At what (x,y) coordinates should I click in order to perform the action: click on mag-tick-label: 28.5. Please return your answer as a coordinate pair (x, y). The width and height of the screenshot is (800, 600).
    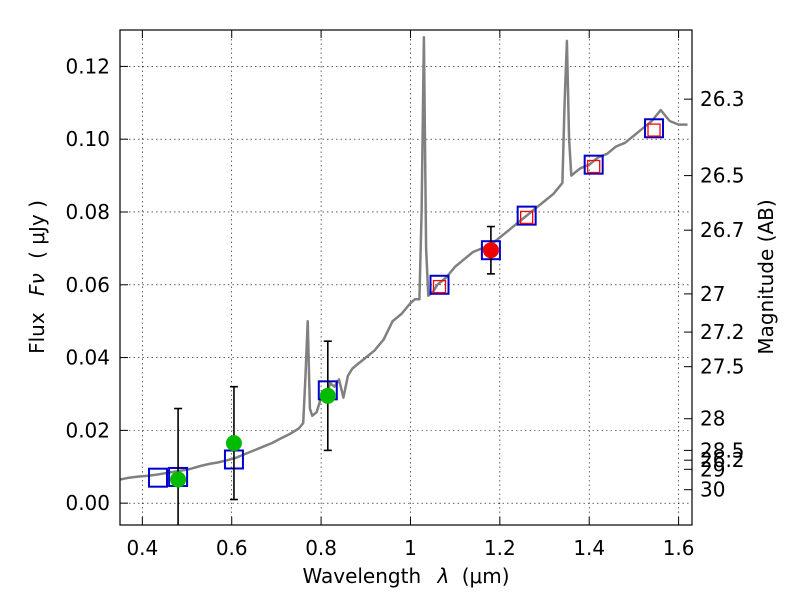
    Looking at the image, I should click on (722, 450).